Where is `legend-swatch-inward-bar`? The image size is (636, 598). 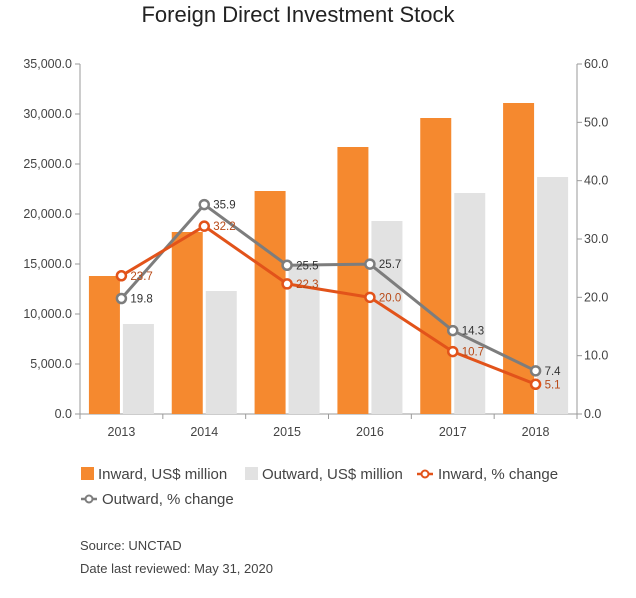
legend-swatch-inward-bar is located at coordinates (87, 473).